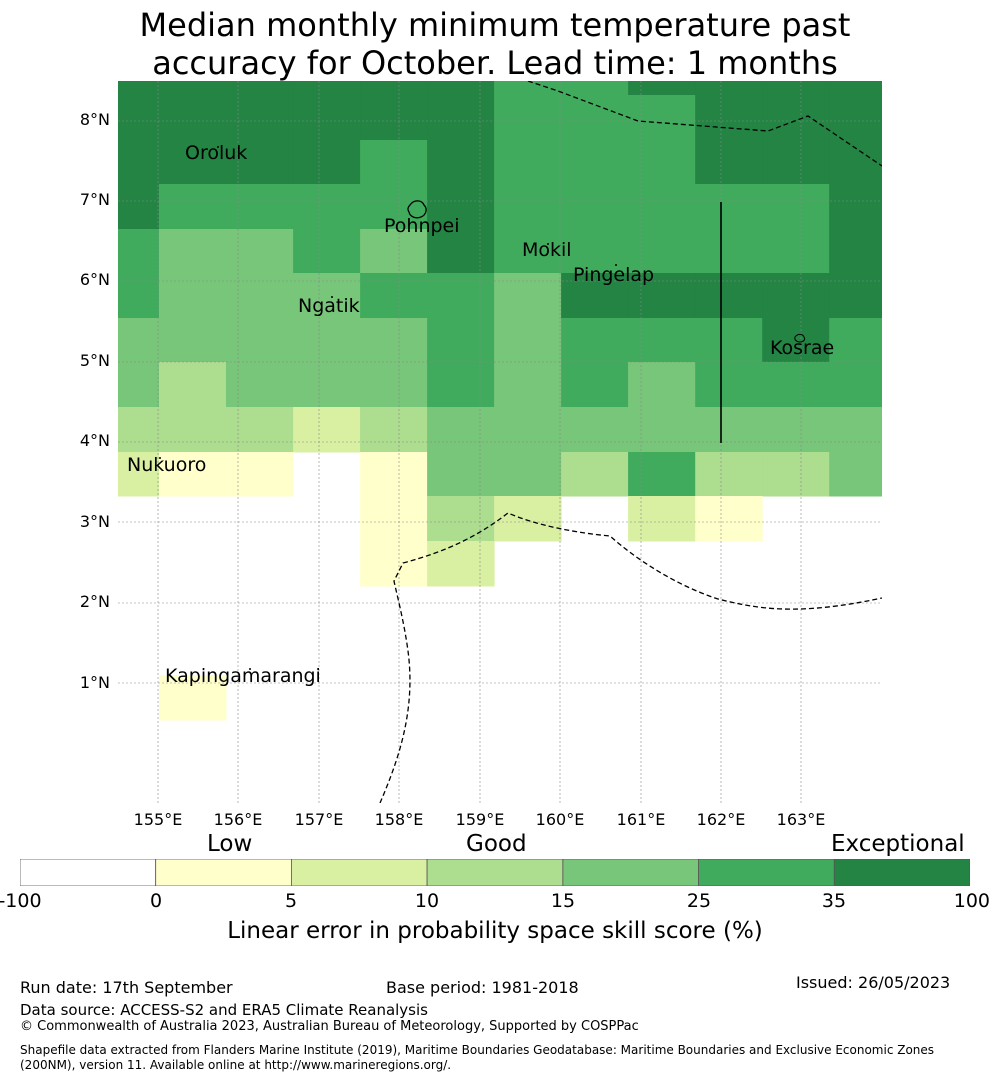 The image size is (990, 1080). I want to click on place-label-kapingamarangi: Kapingamarangi, so click(243, 676).